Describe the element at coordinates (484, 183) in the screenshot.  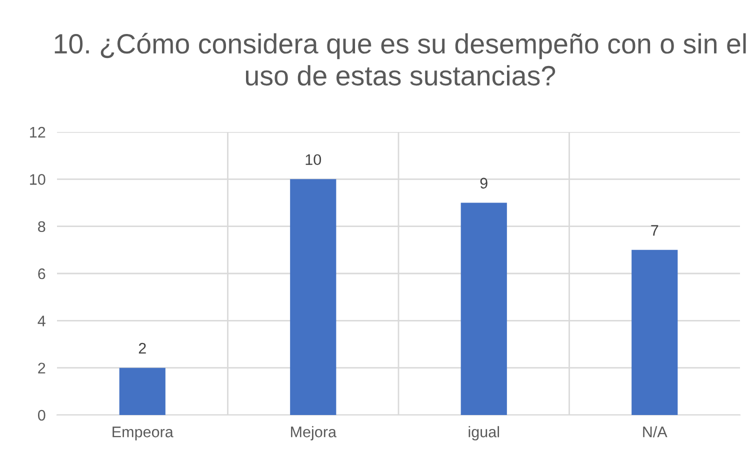
I see `data-label: 9` at that location.